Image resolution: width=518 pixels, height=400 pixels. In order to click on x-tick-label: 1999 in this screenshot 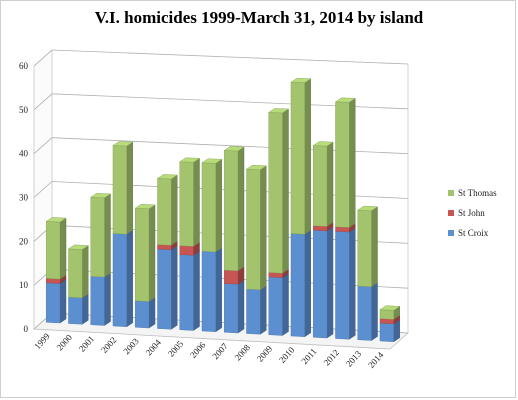, I will do `click(42, 341)`.